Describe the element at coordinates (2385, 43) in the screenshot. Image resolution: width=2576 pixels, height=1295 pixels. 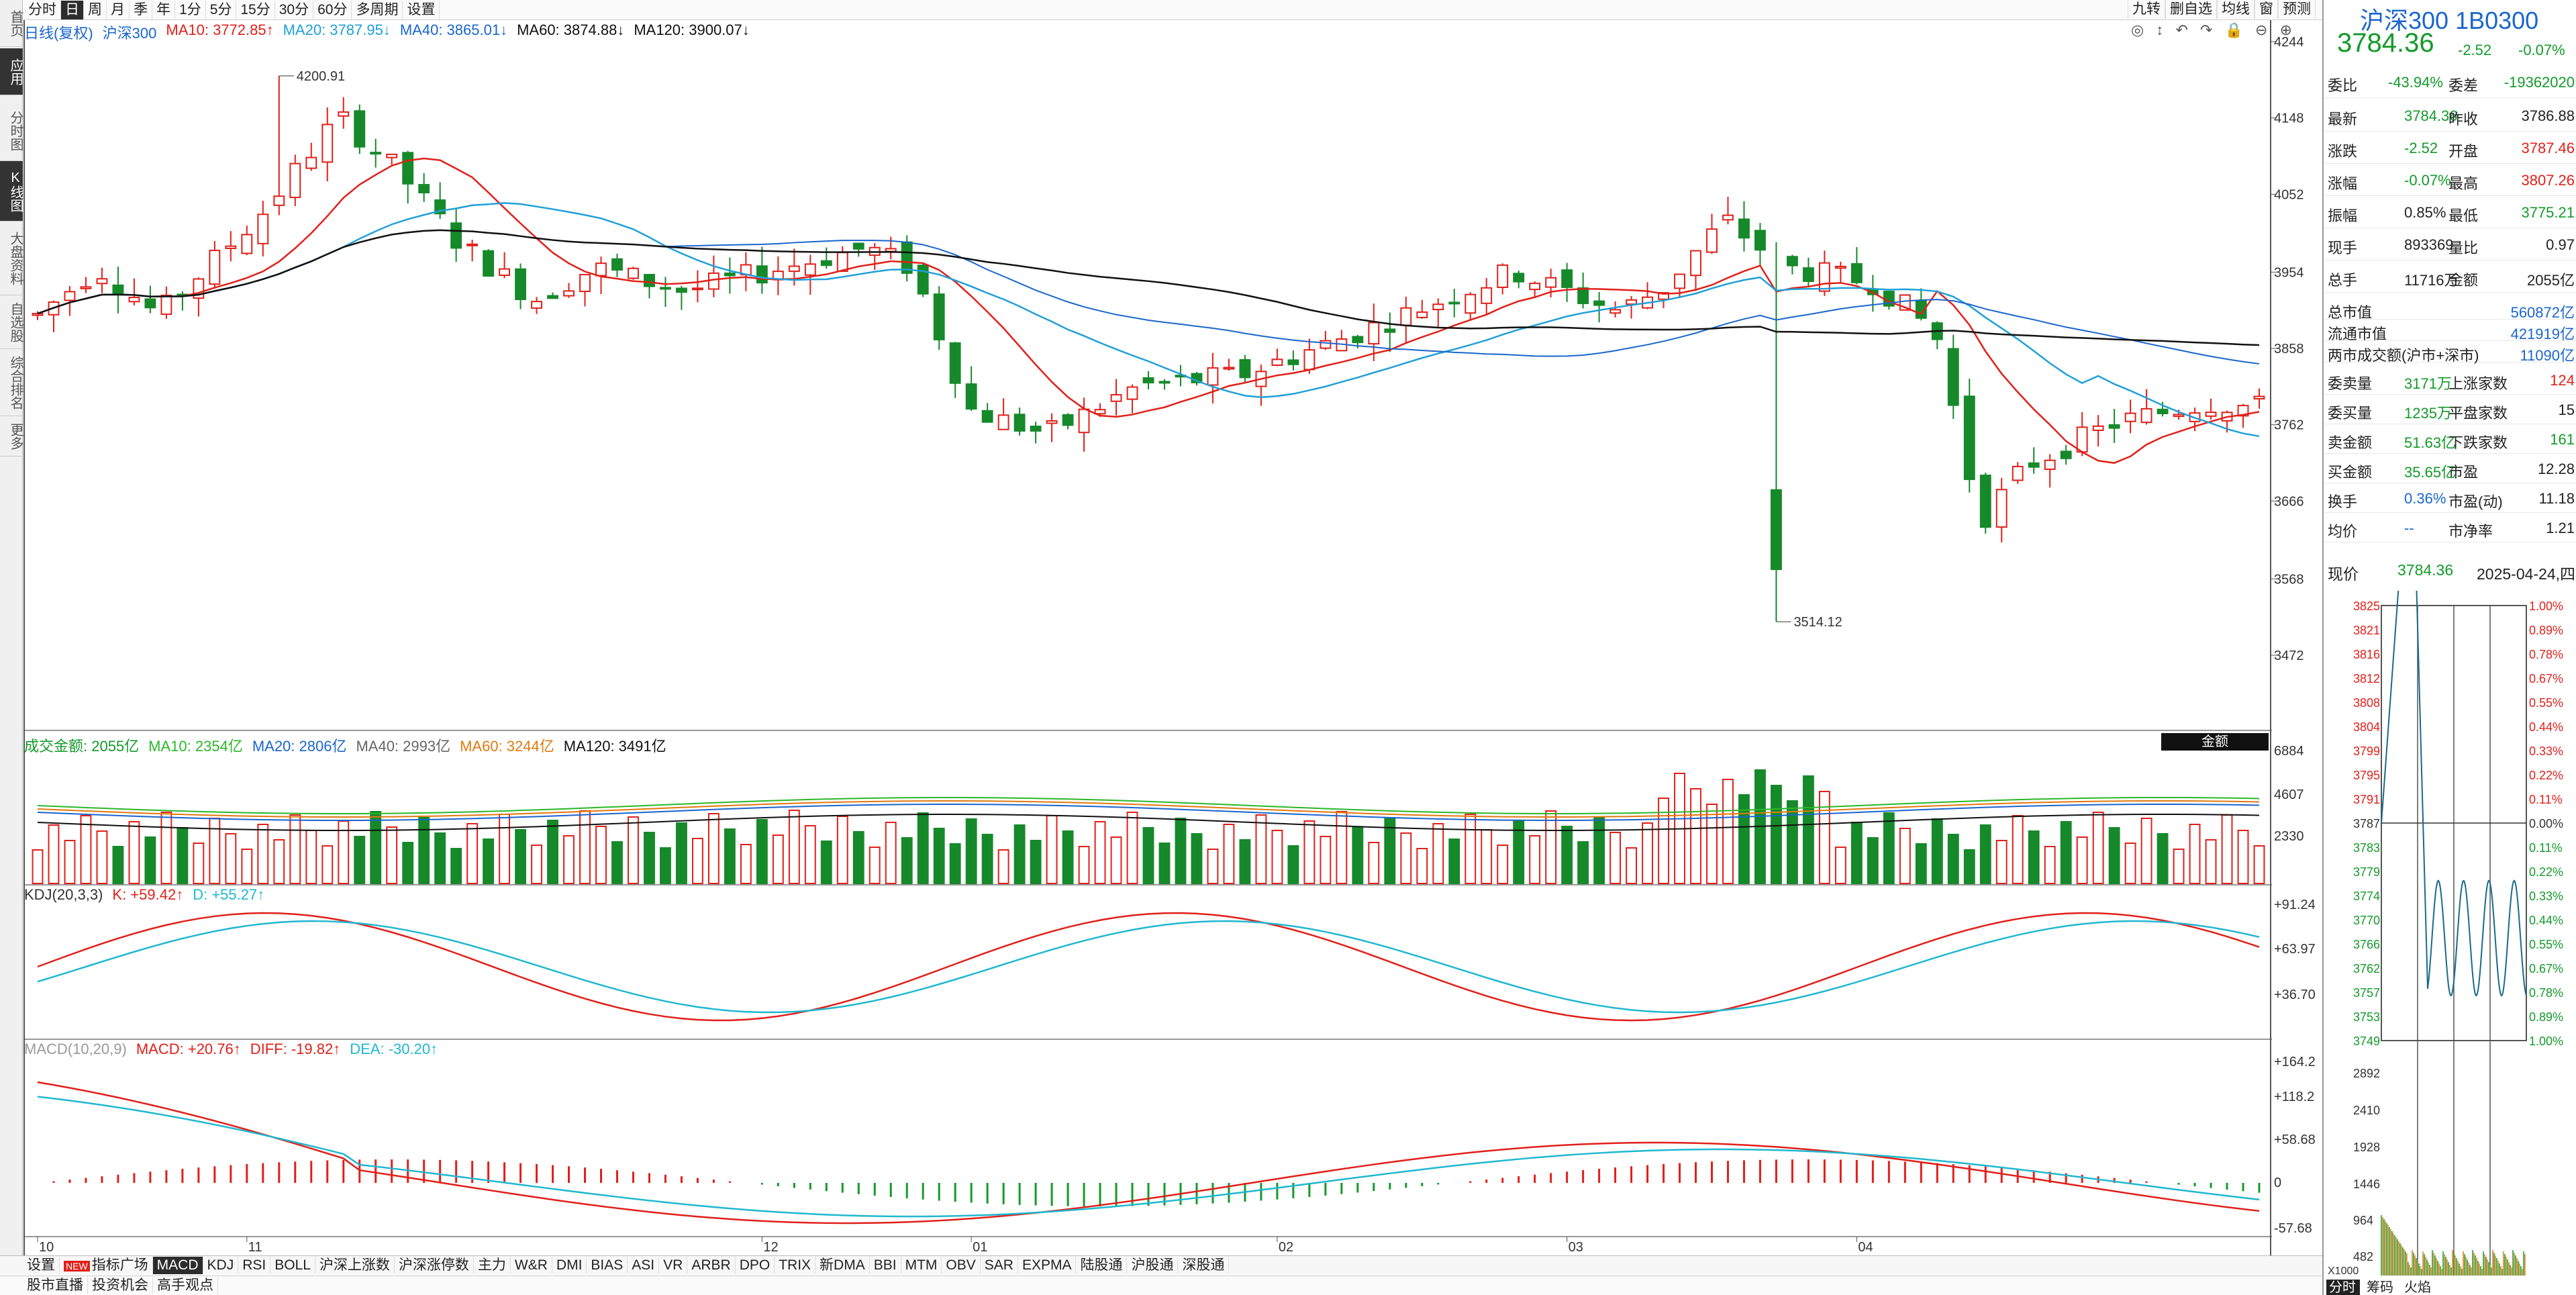
I see `current-price: 3784.36` at that location.